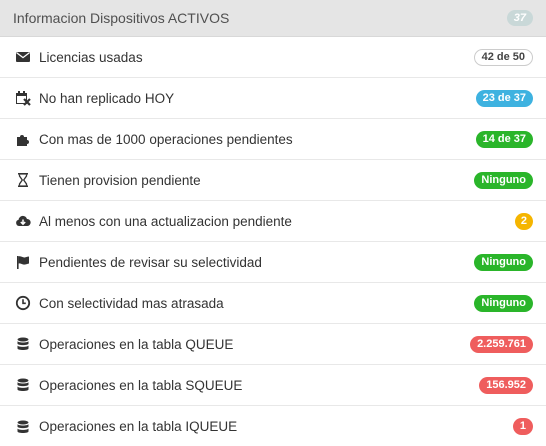 Image resolution: width=546 pixels, height=446 pixels. What do you see at coordinates (273, 303) in the screenshot?
I see `list-item-selectividad-atrasada: Con selectividad mas atrasada Ninguno` at bounding box center [273, 303].